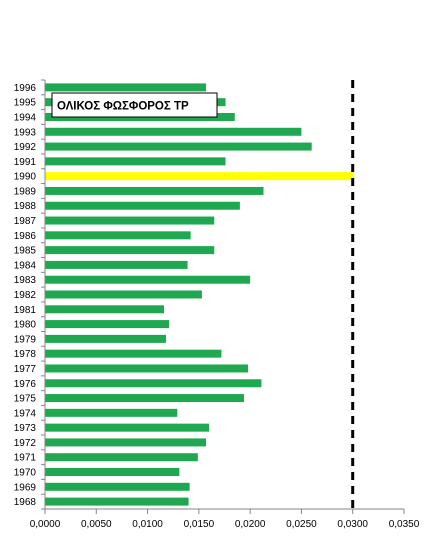  Describe the element at coordinates (25, 502) in the screenshot. I see `y-tick-label-1968: 1968` at that location.